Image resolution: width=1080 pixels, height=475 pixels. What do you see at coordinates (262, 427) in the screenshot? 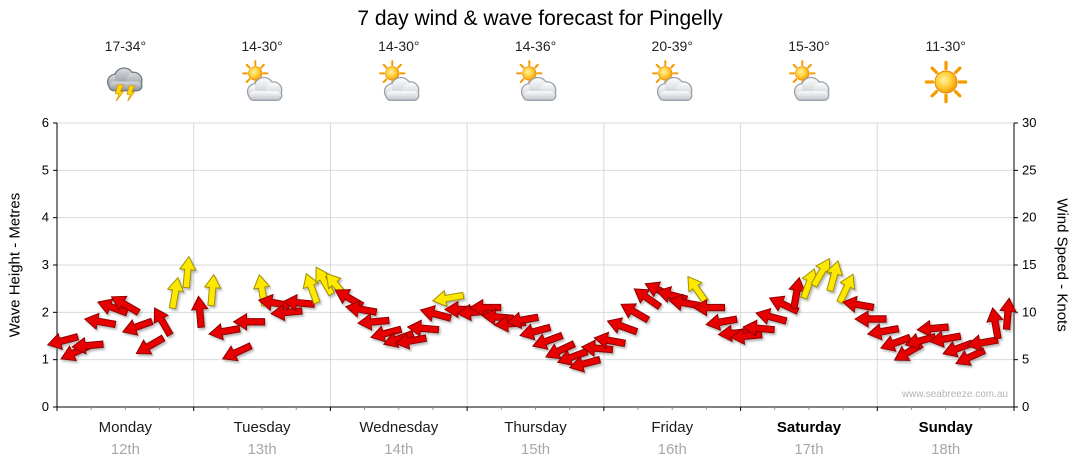
I see `day-name: Tuesday` at bounding box center [262, 427].